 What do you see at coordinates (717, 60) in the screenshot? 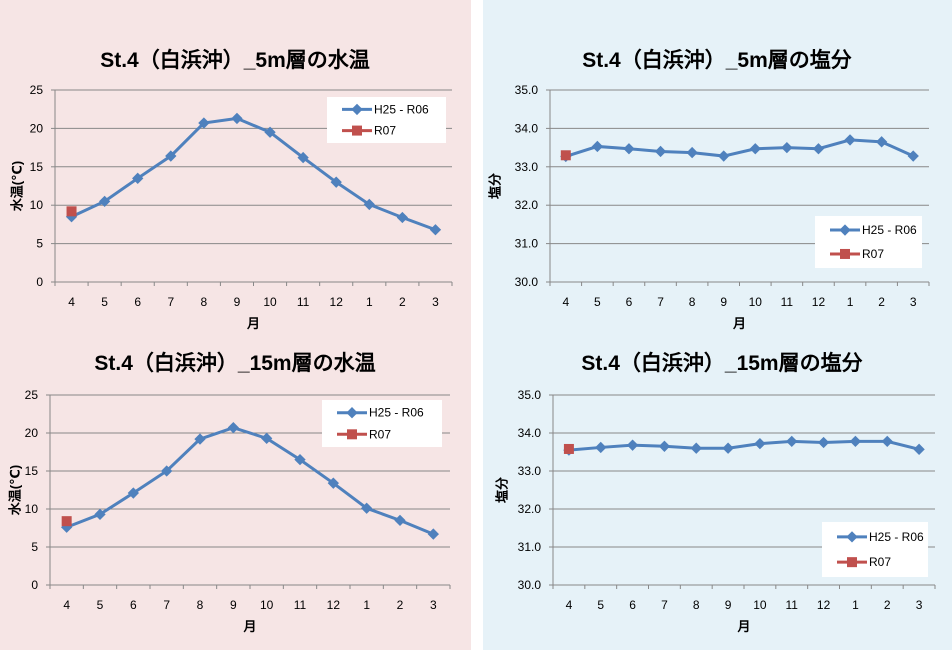
I see `chart-title: St.4（白浜沖）_5m層の塩分` at bounding box center [717, 60].